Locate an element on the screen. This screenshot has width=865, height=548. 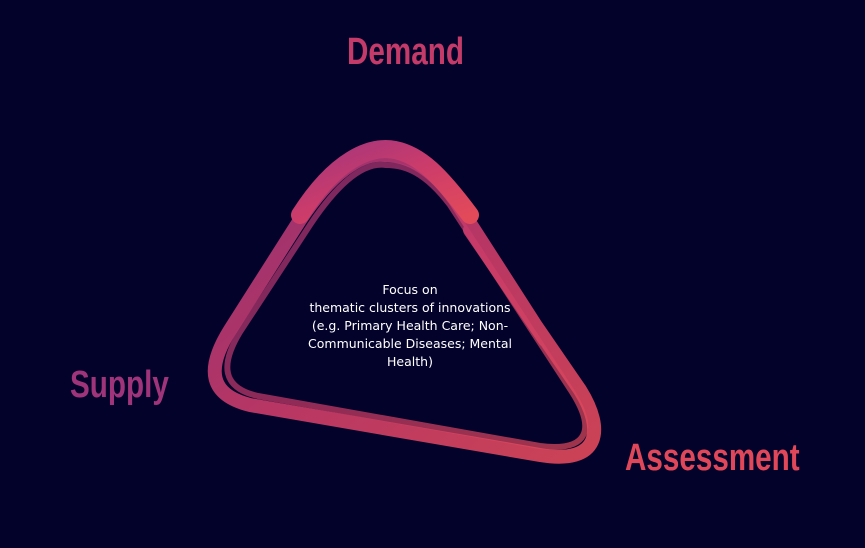
center-line: (e.g. Primary Health Care; Non- is located at coordinates (410, 325).